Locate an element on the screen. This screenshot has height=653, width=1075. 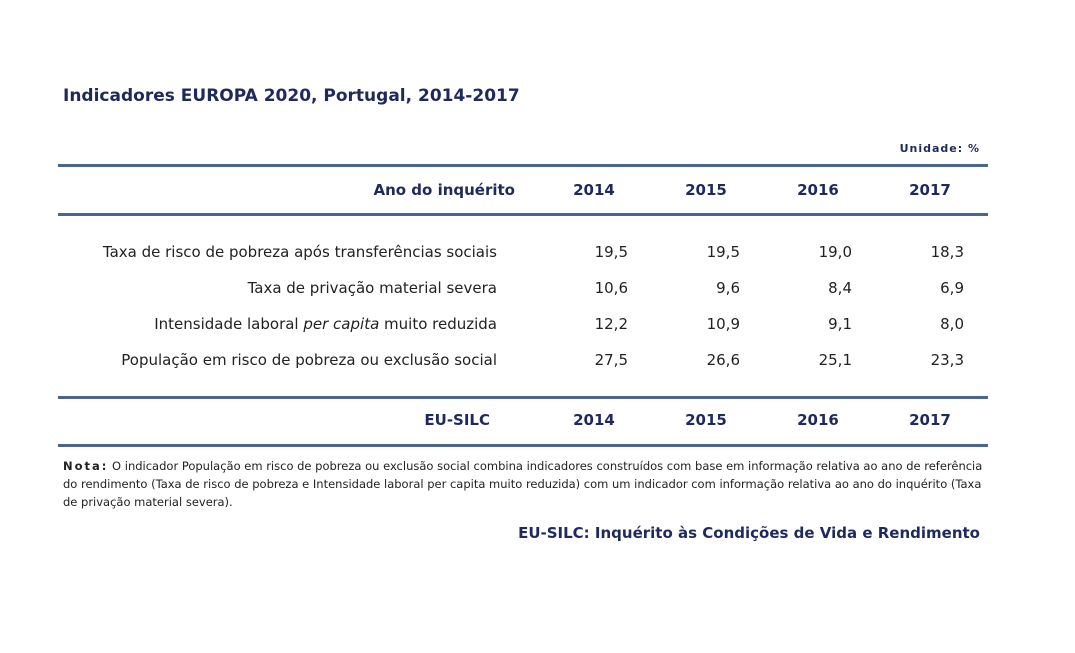
header-year: 2014 is located at coordinates (594, 190).